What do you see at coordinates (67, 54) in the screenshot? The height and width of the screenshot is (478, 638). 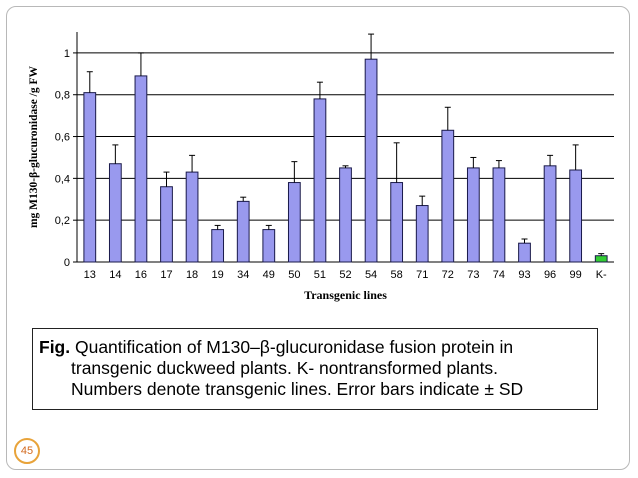 I see `y-tick-label: 1` at bounding box center [67, 54].